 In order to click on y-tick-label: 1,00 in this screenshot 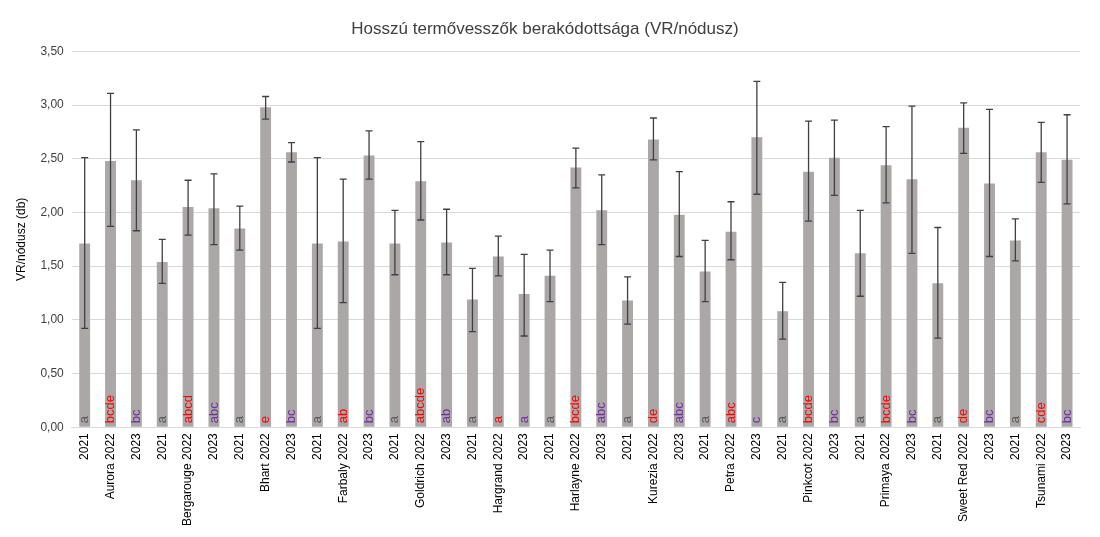, I will do `click(52, 319)`.